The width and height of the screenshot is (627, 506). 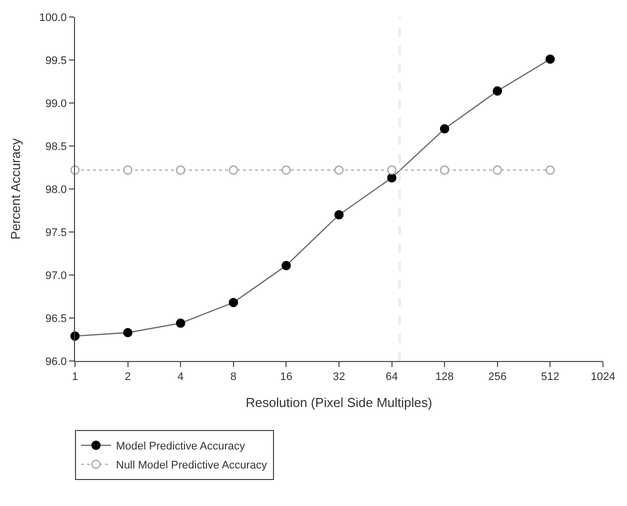 I want to click on y-tick-label: 97.5, so click(x=56, y=232).